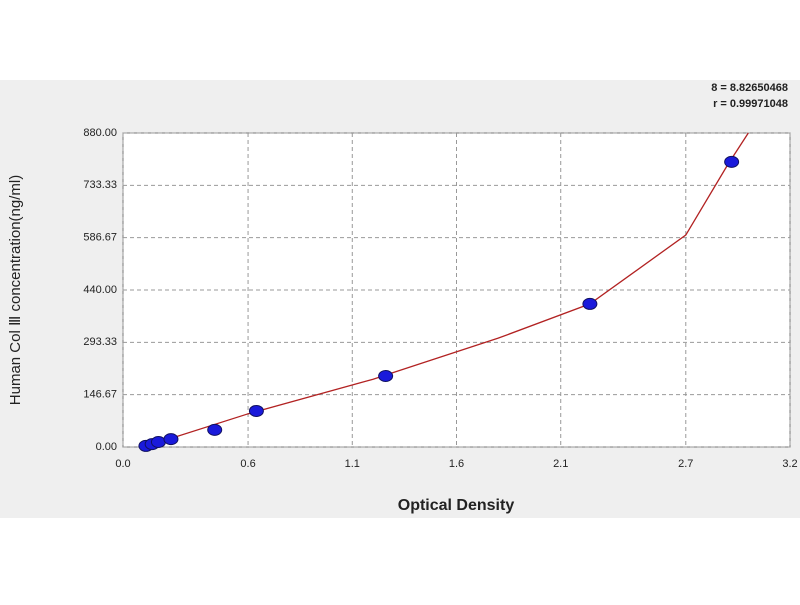  What do you see at coordinates (789, 464) in the screenshot?
I see `x-tick-label: 3.2` at bounding box center [789, 464].